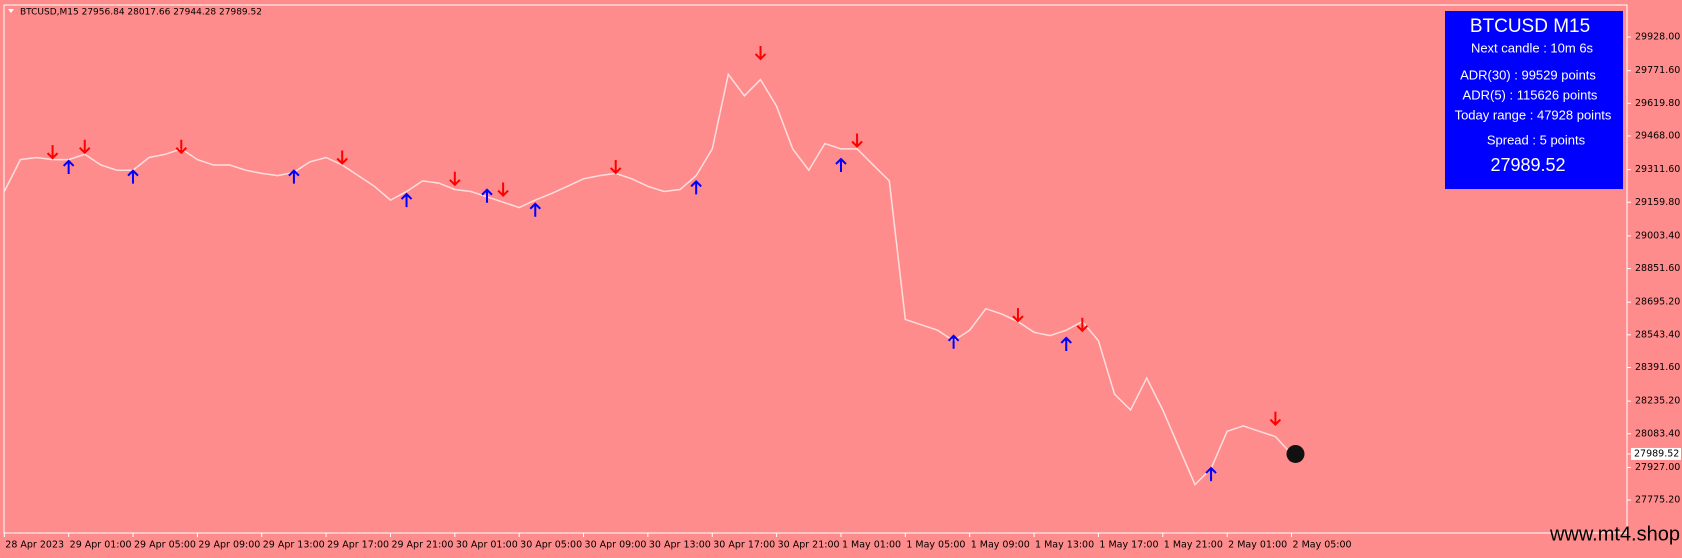  Describe the element at coordinates (744, 545) in the screenshot. I see `x-tick-label: 30 Apr 17:00` at that location.